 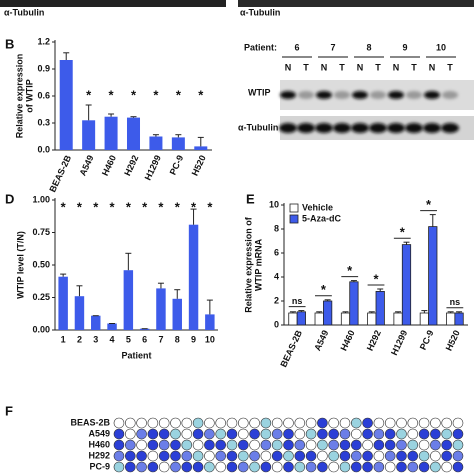 I want to click on x-tick-label: A549, so click(x=321, y=341).